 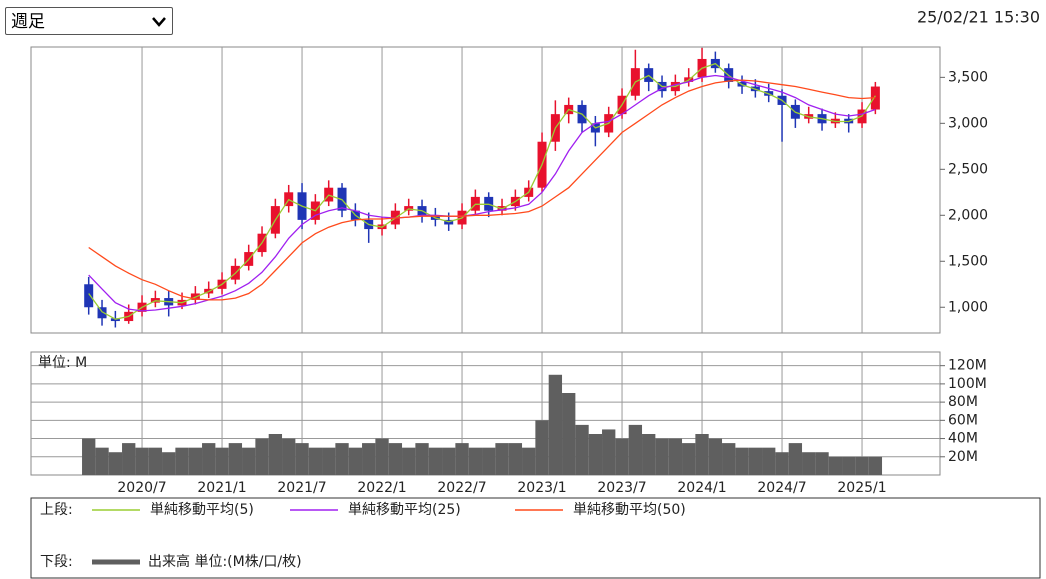 I want to click on x-tick-label: 2020/7, so click(x=141, y=488).